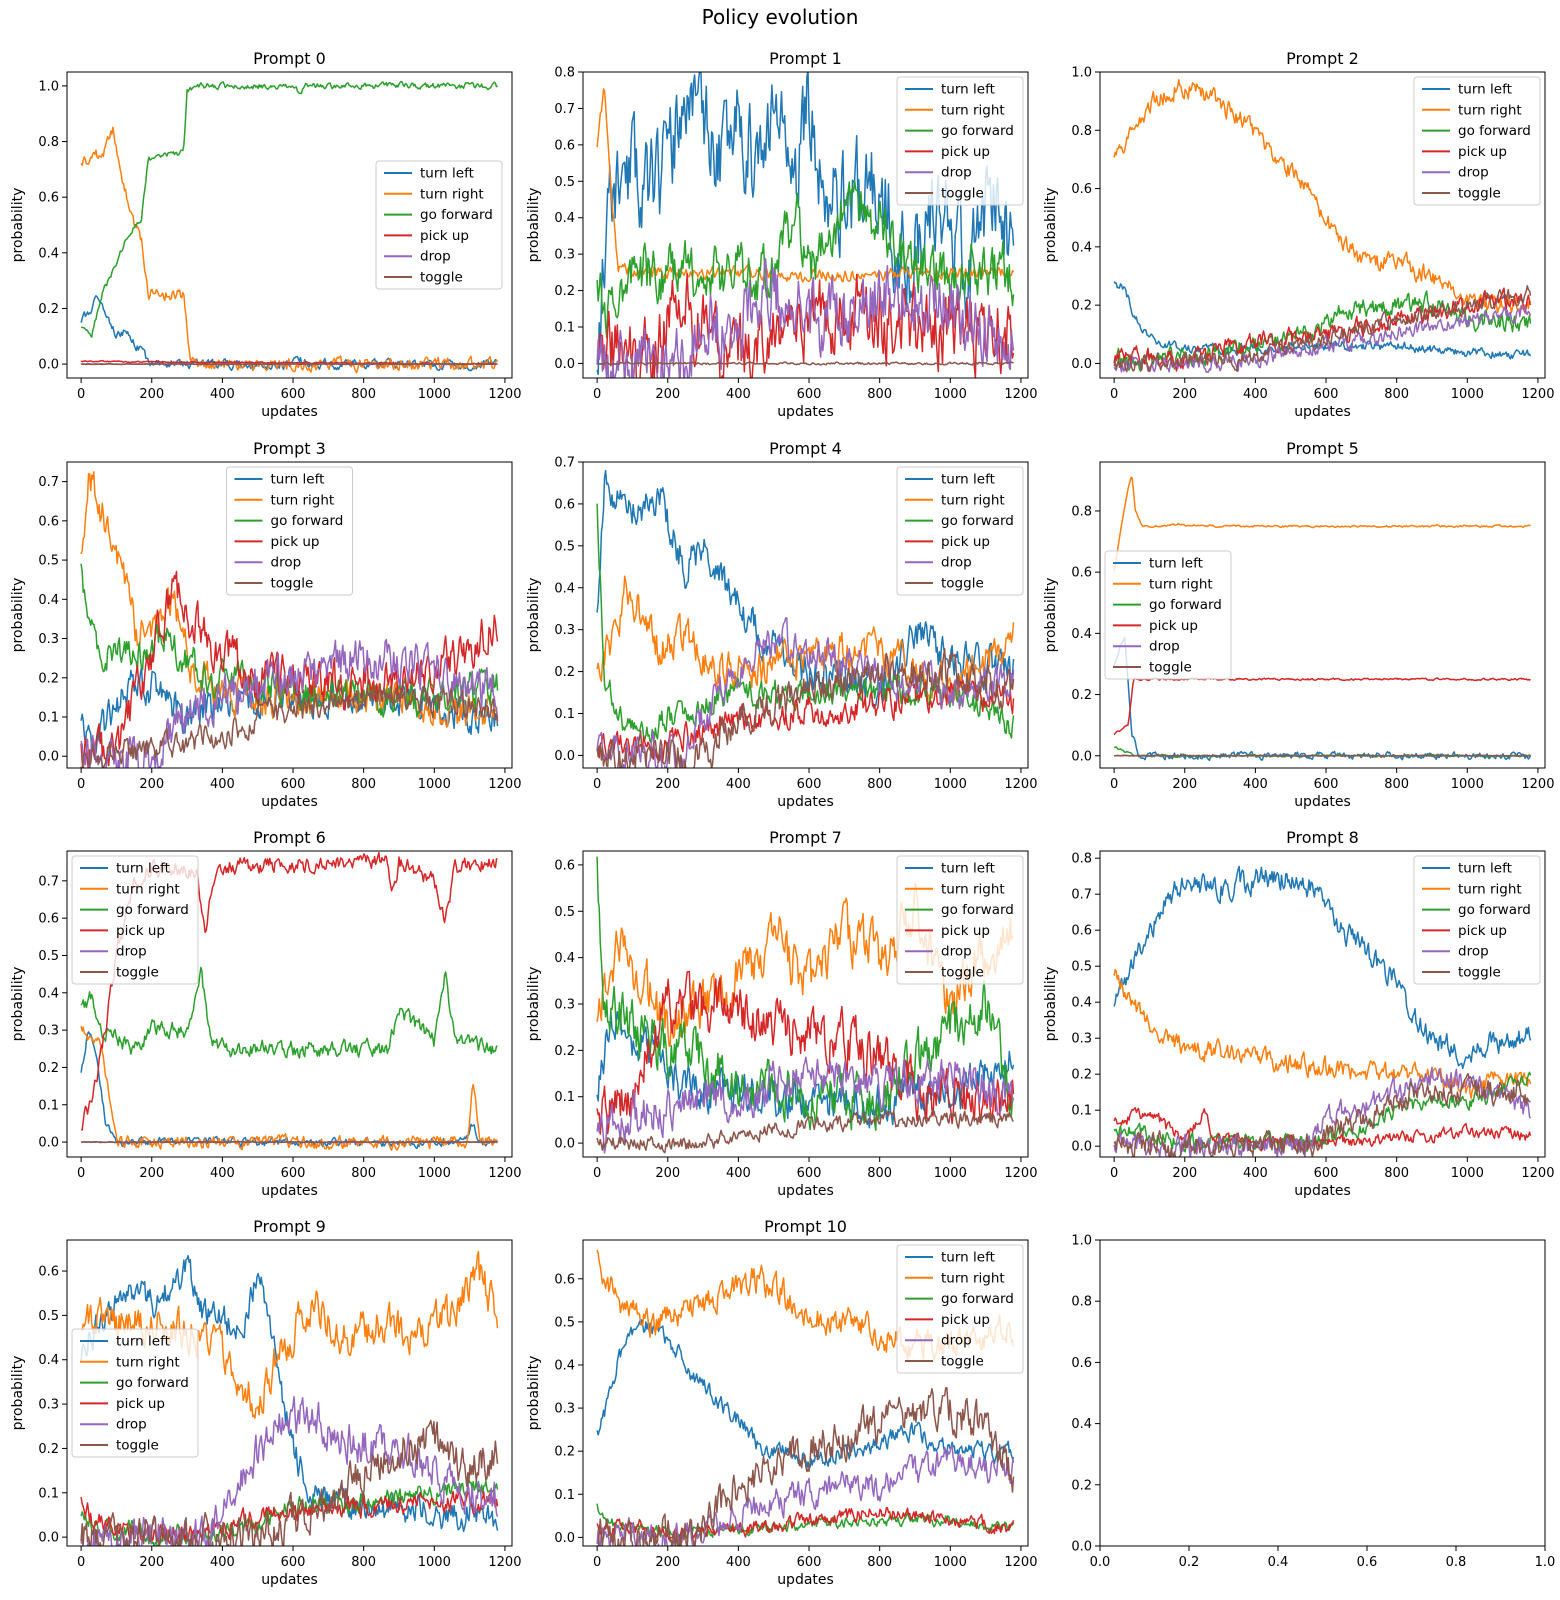 This screenshot has height=1600, width=1560. I want to click on x-tick-label: 0.8, so click(1456, 1562).